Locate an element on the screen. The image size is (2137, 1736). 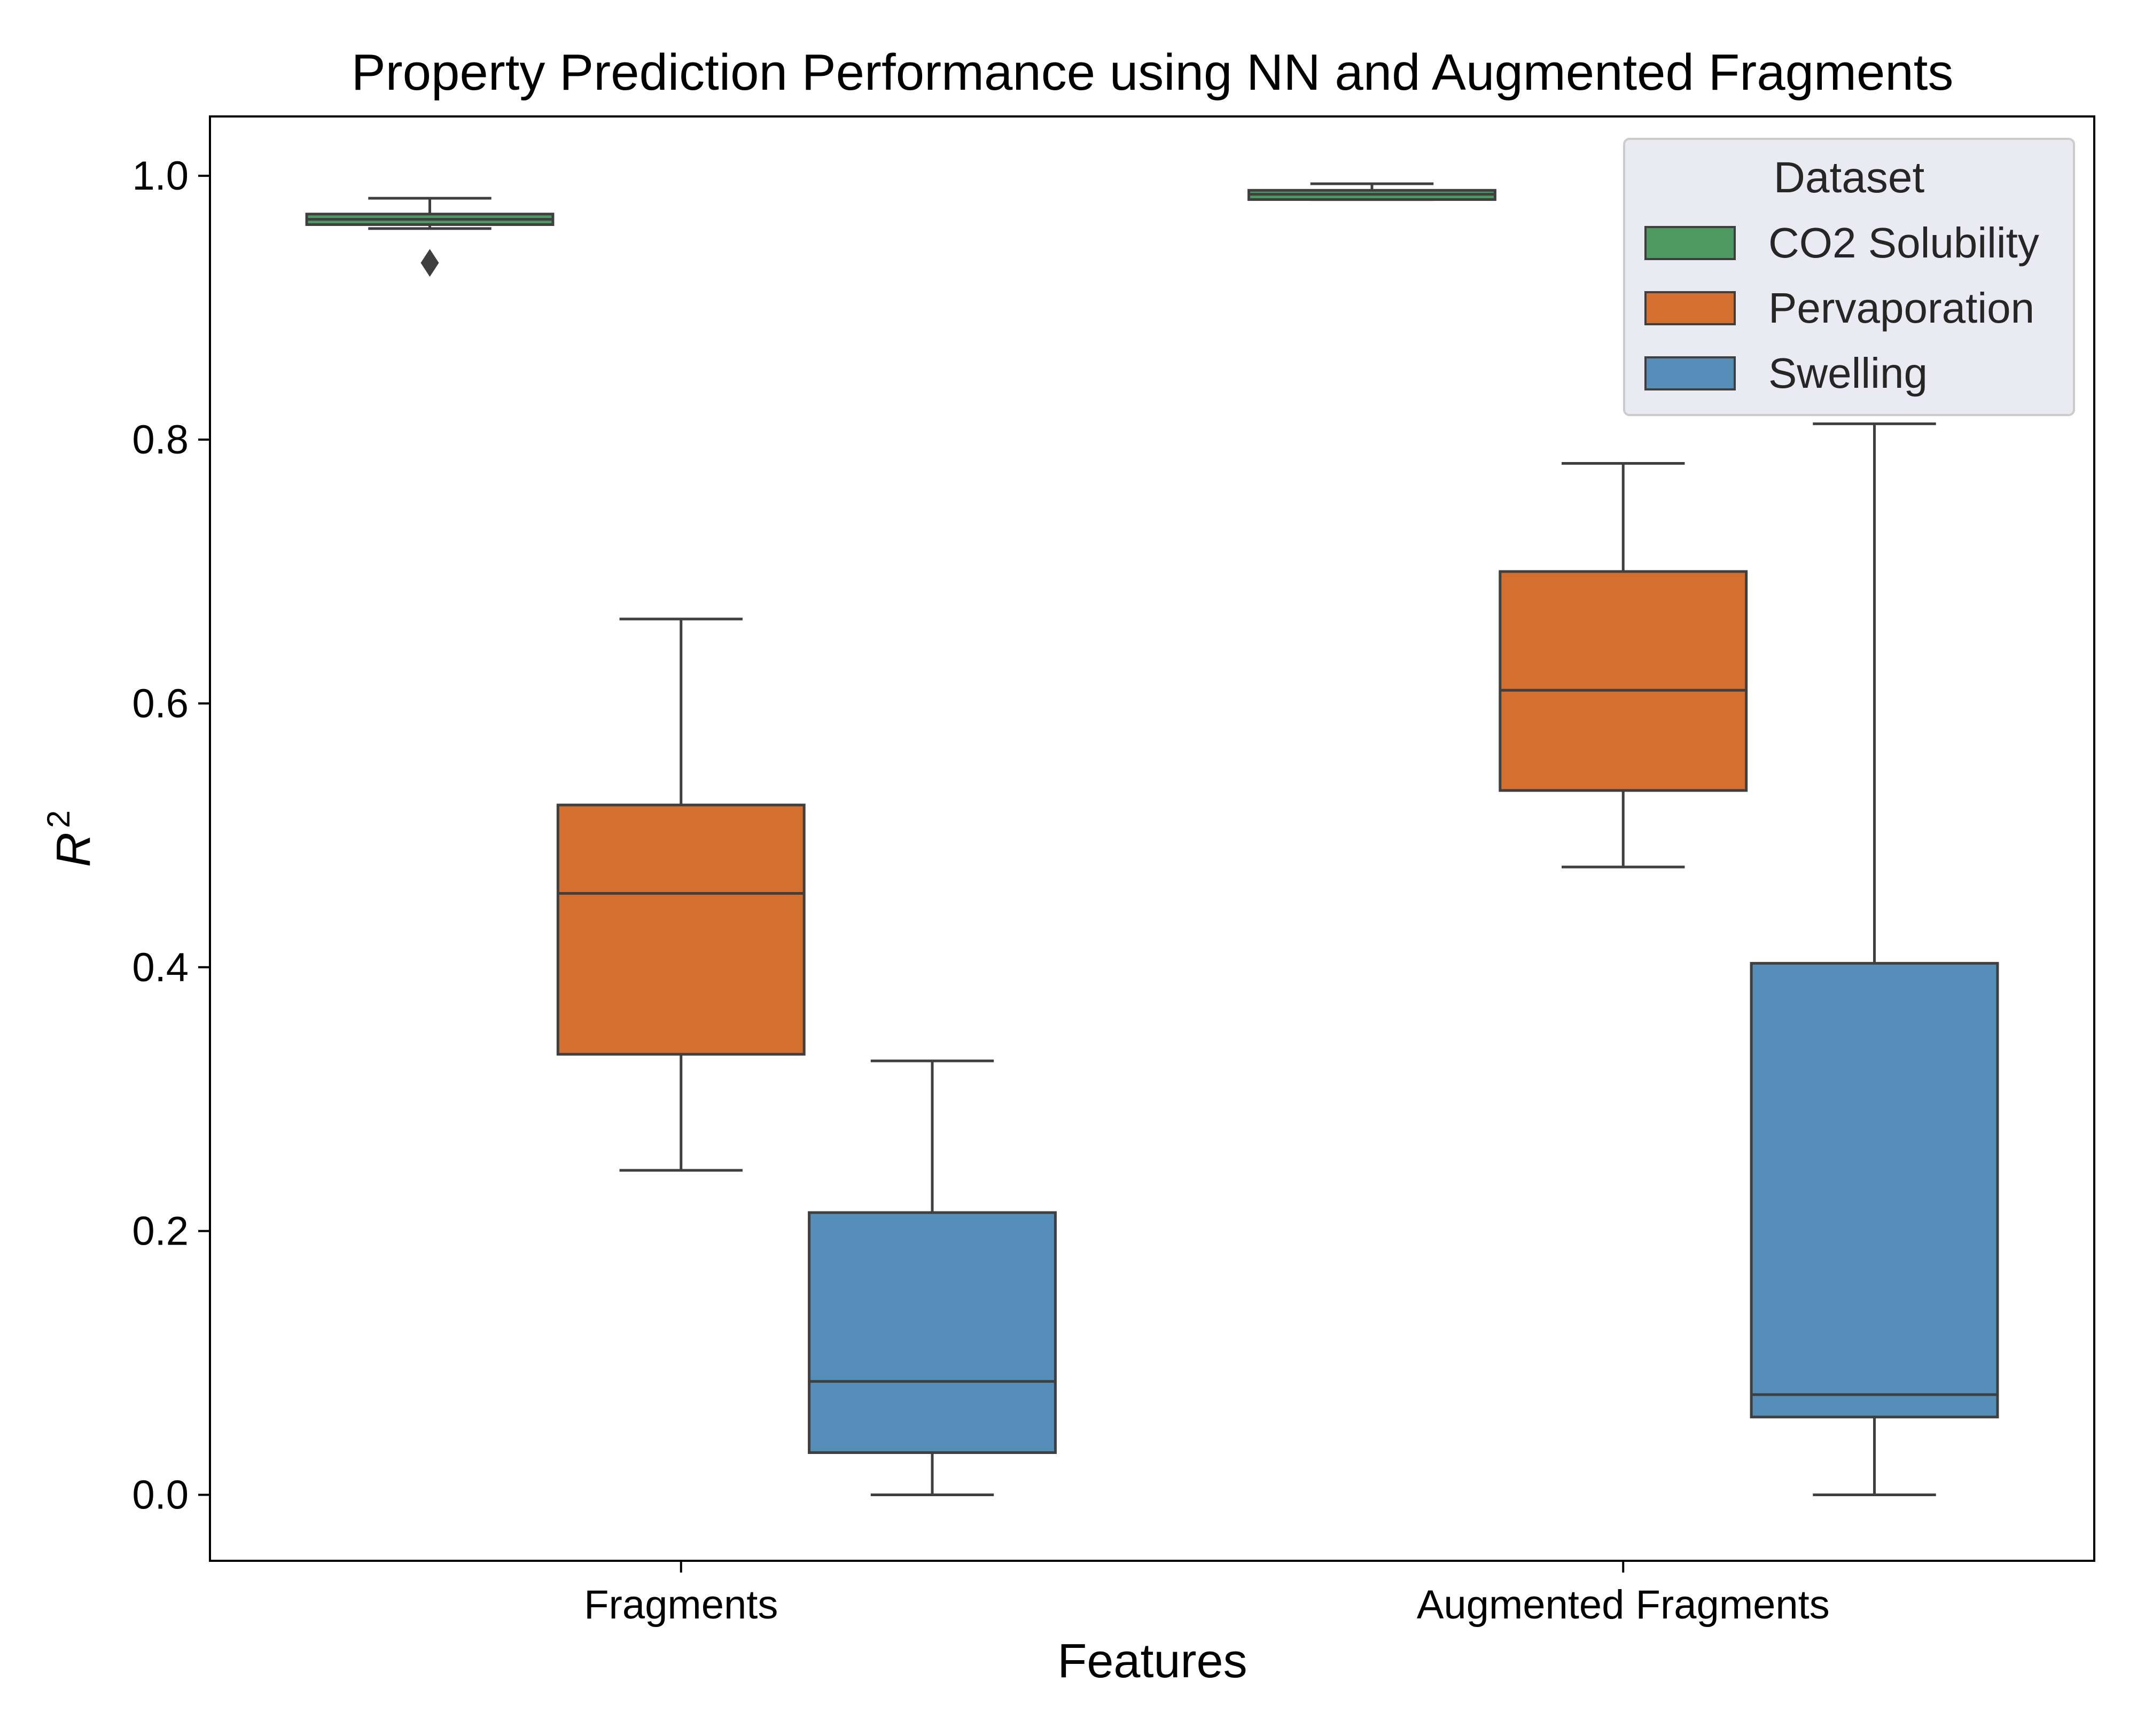
y-tick-label: 0.4 is located at coordinates (160, 968).